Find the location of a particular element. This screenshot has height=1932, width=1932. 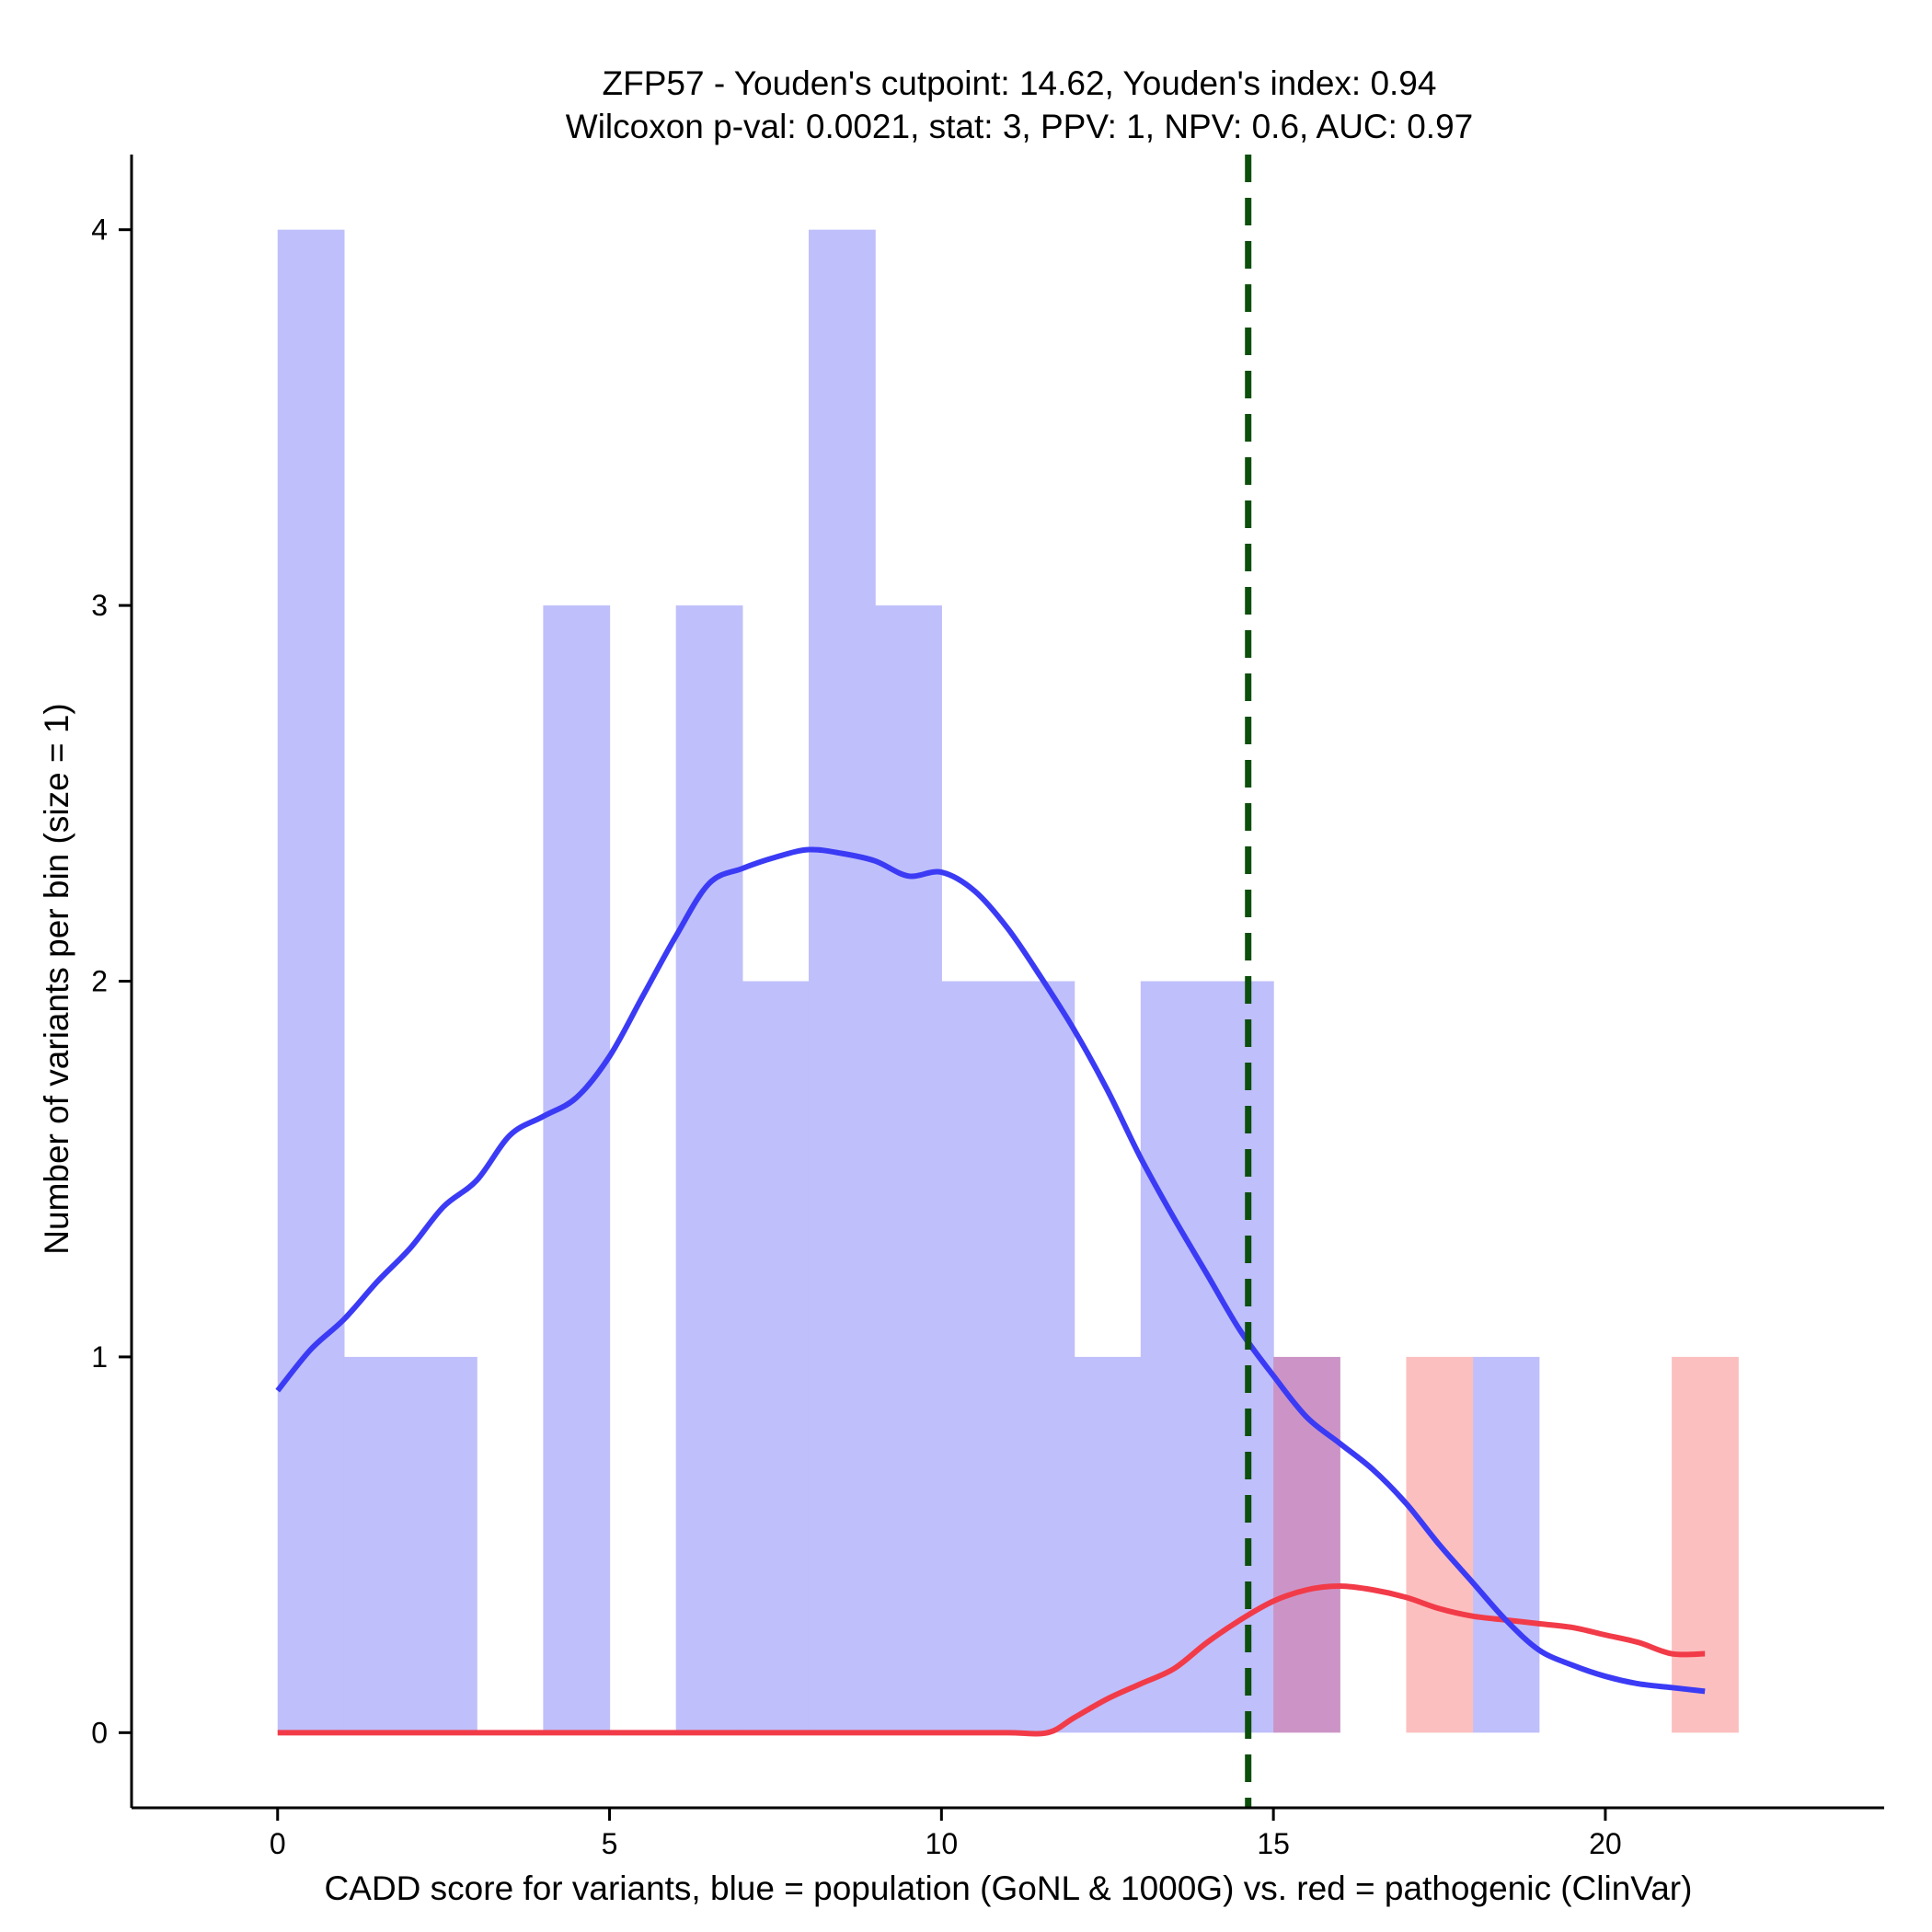

y-tick-label-2: 2 is located at coordinates (99, 981).